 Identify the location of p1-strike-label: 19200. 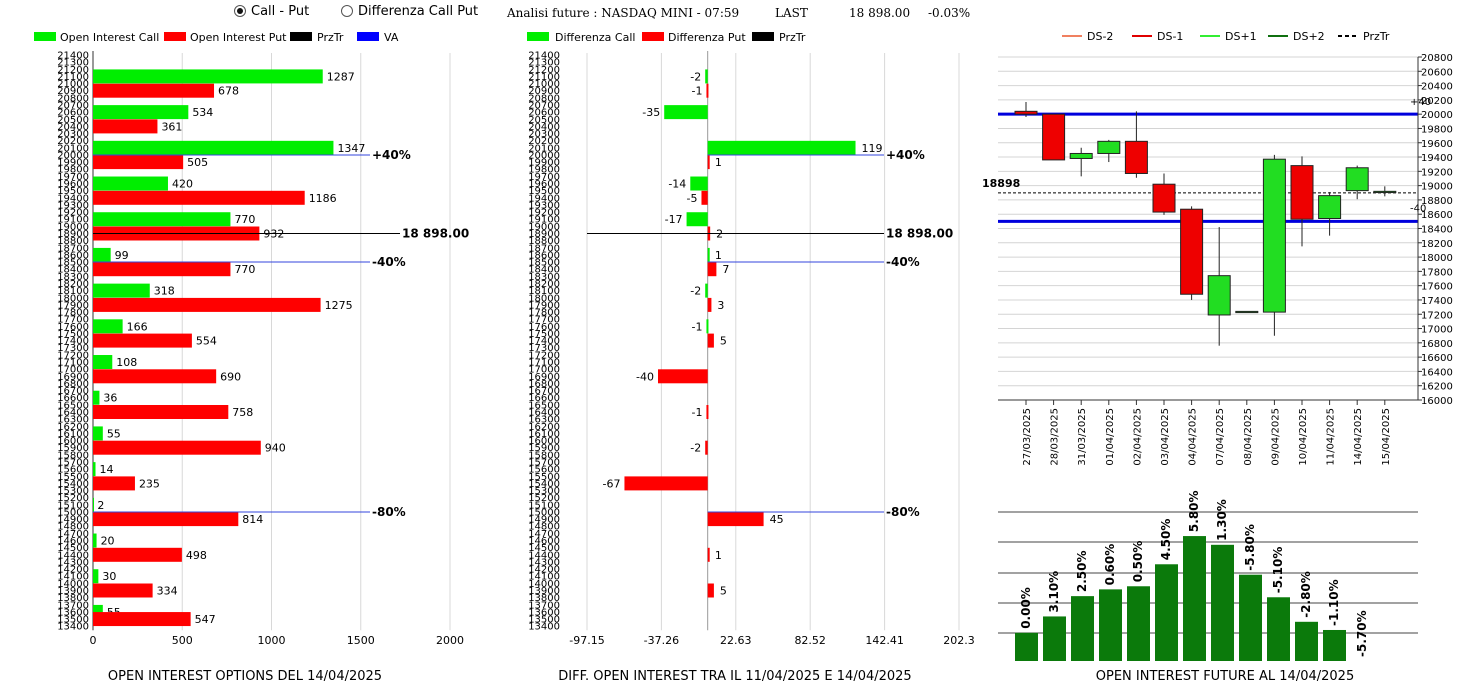
(73, 213).